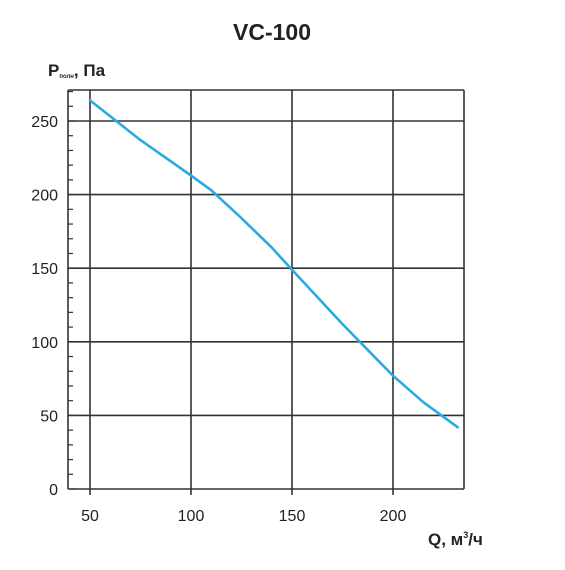 The height and width of the screenshot is (570, 565). What do you see at coordinates (292, 516) in the screenshot?
I see `x-tick-label-150: 150` at bounding box center [292, 516].